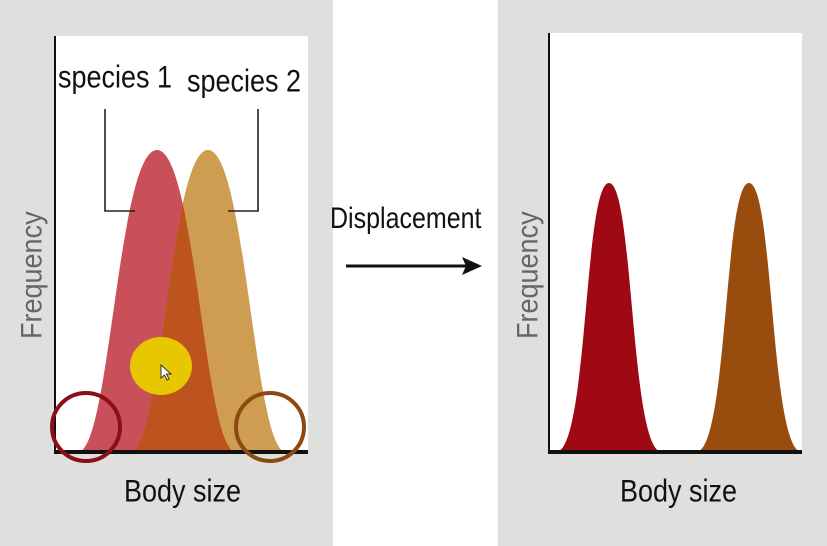 The image size is (827, 546). I want to click on before-y-axis-label: Frequency, so click(31, 275).